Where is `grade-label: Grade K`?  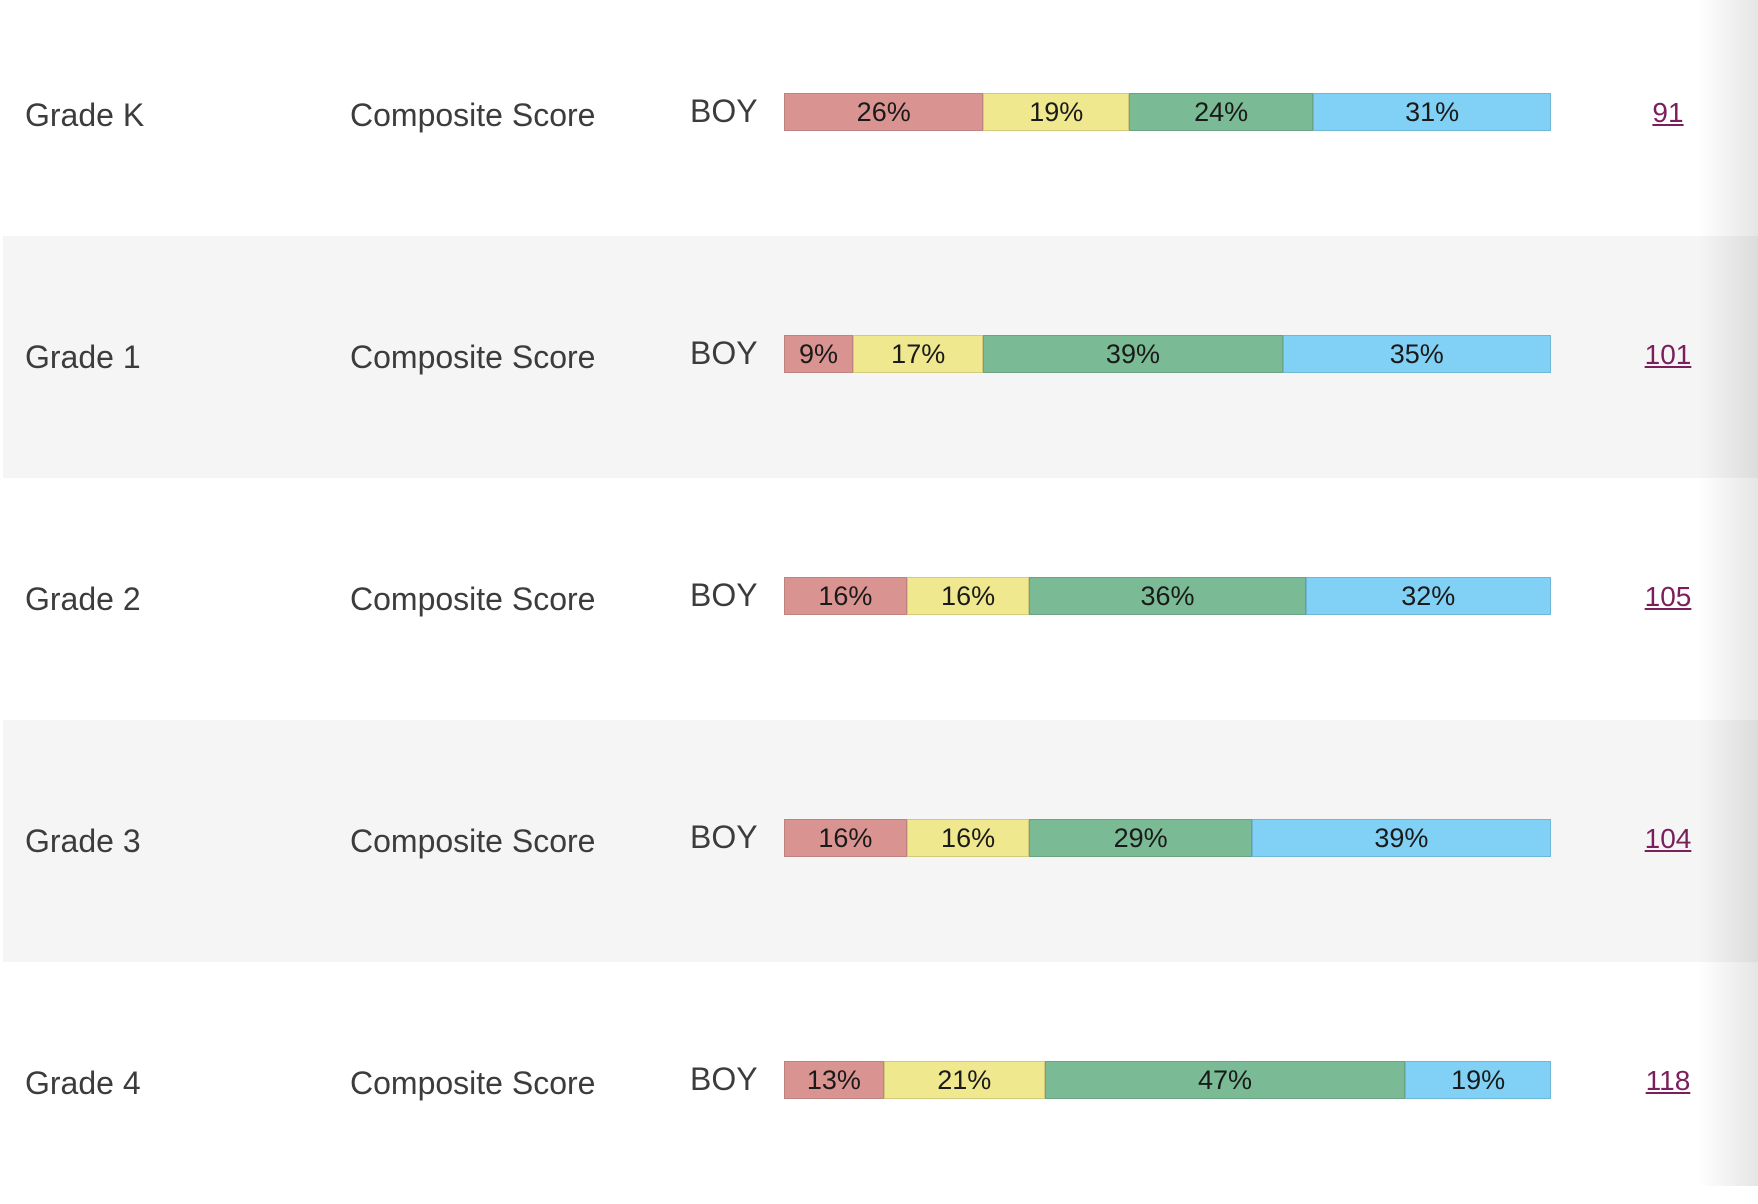 grade-label: Grade K is located at coordinates (85, 115).